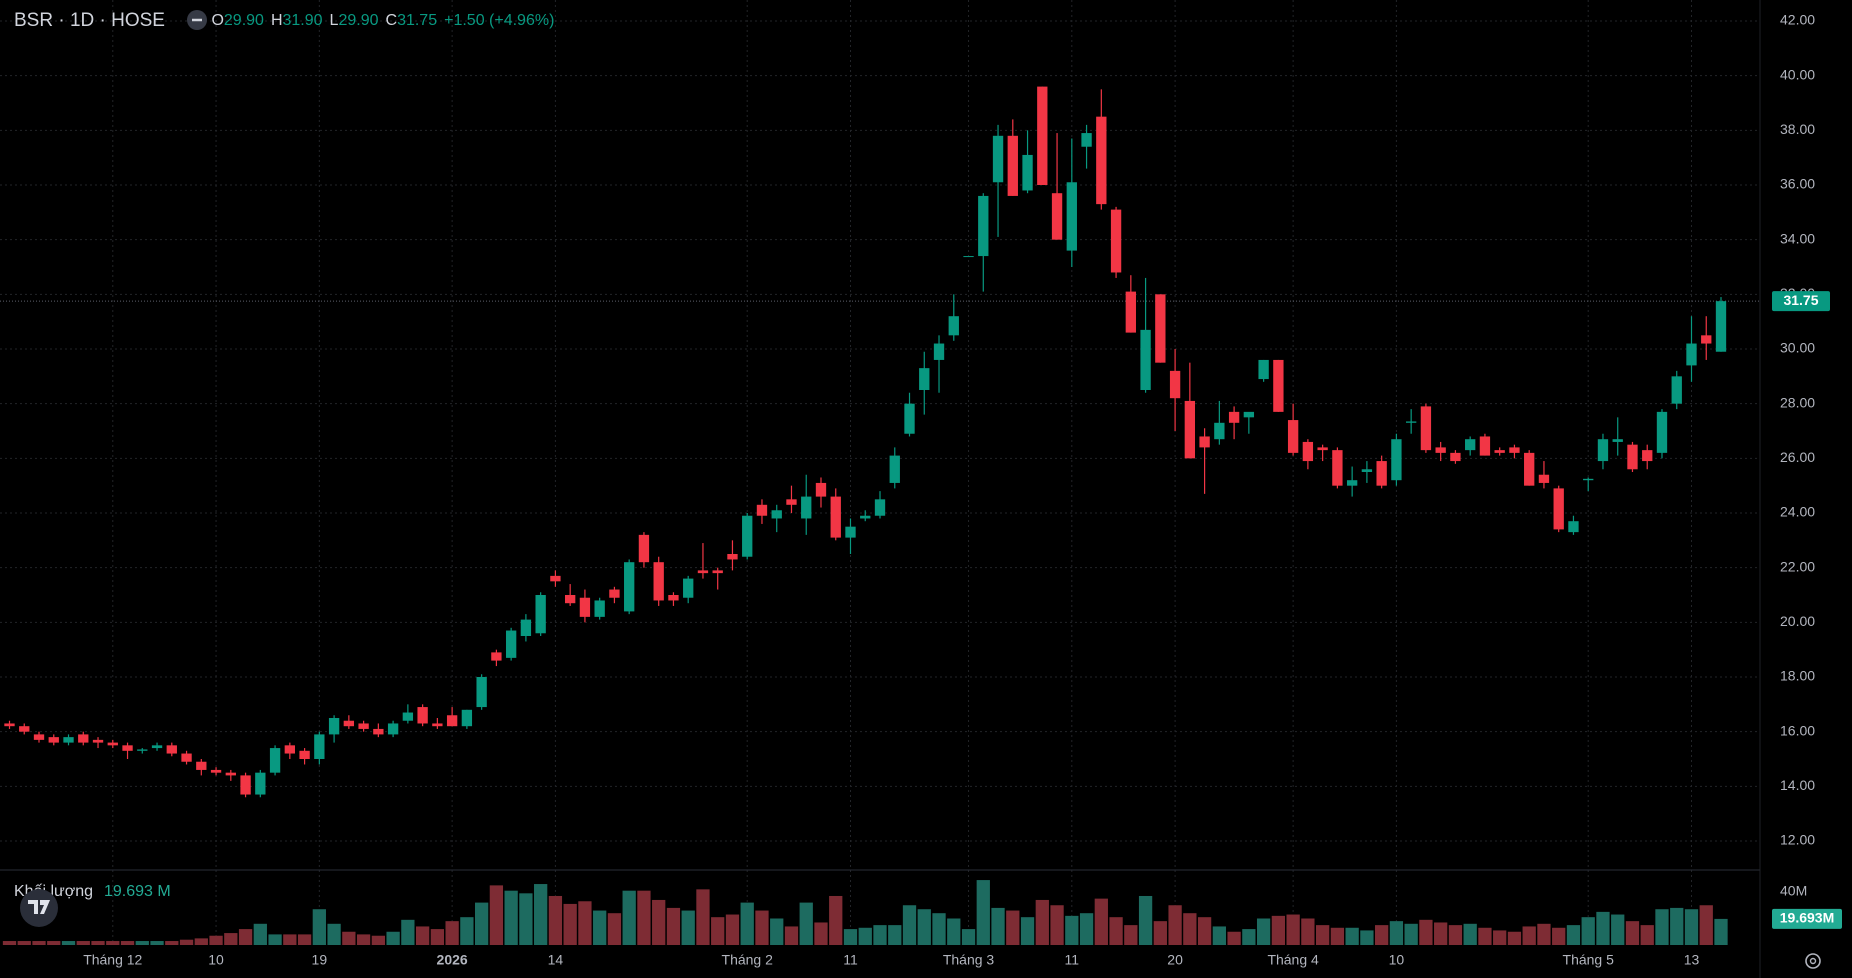 This screenshot has width=1852, height=978. What do you see at coordinates (216, 960) in the screenshot?
I see `x-tick-label: 10` at bounding box center [216, 960].